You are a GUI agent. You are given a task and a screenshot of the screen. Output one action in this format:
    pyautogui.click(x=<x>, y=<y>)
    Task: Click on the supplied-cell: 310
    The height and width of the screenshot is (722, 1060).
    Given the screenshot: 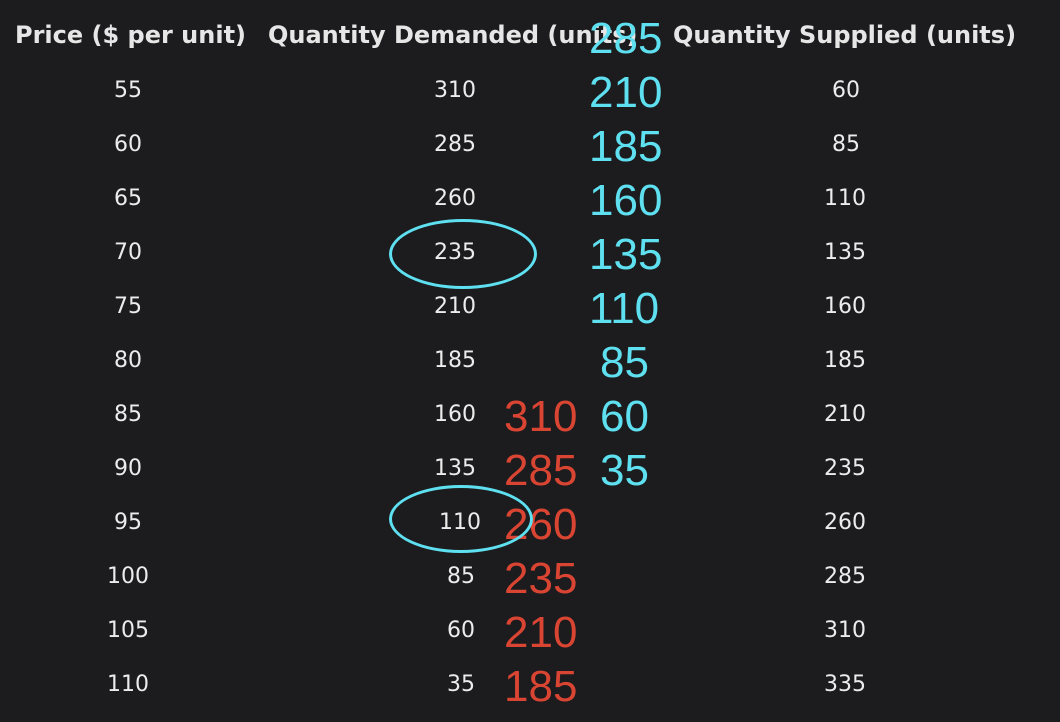 What is the action you would take?
    pyautogui.click(x=845, y=630)
    